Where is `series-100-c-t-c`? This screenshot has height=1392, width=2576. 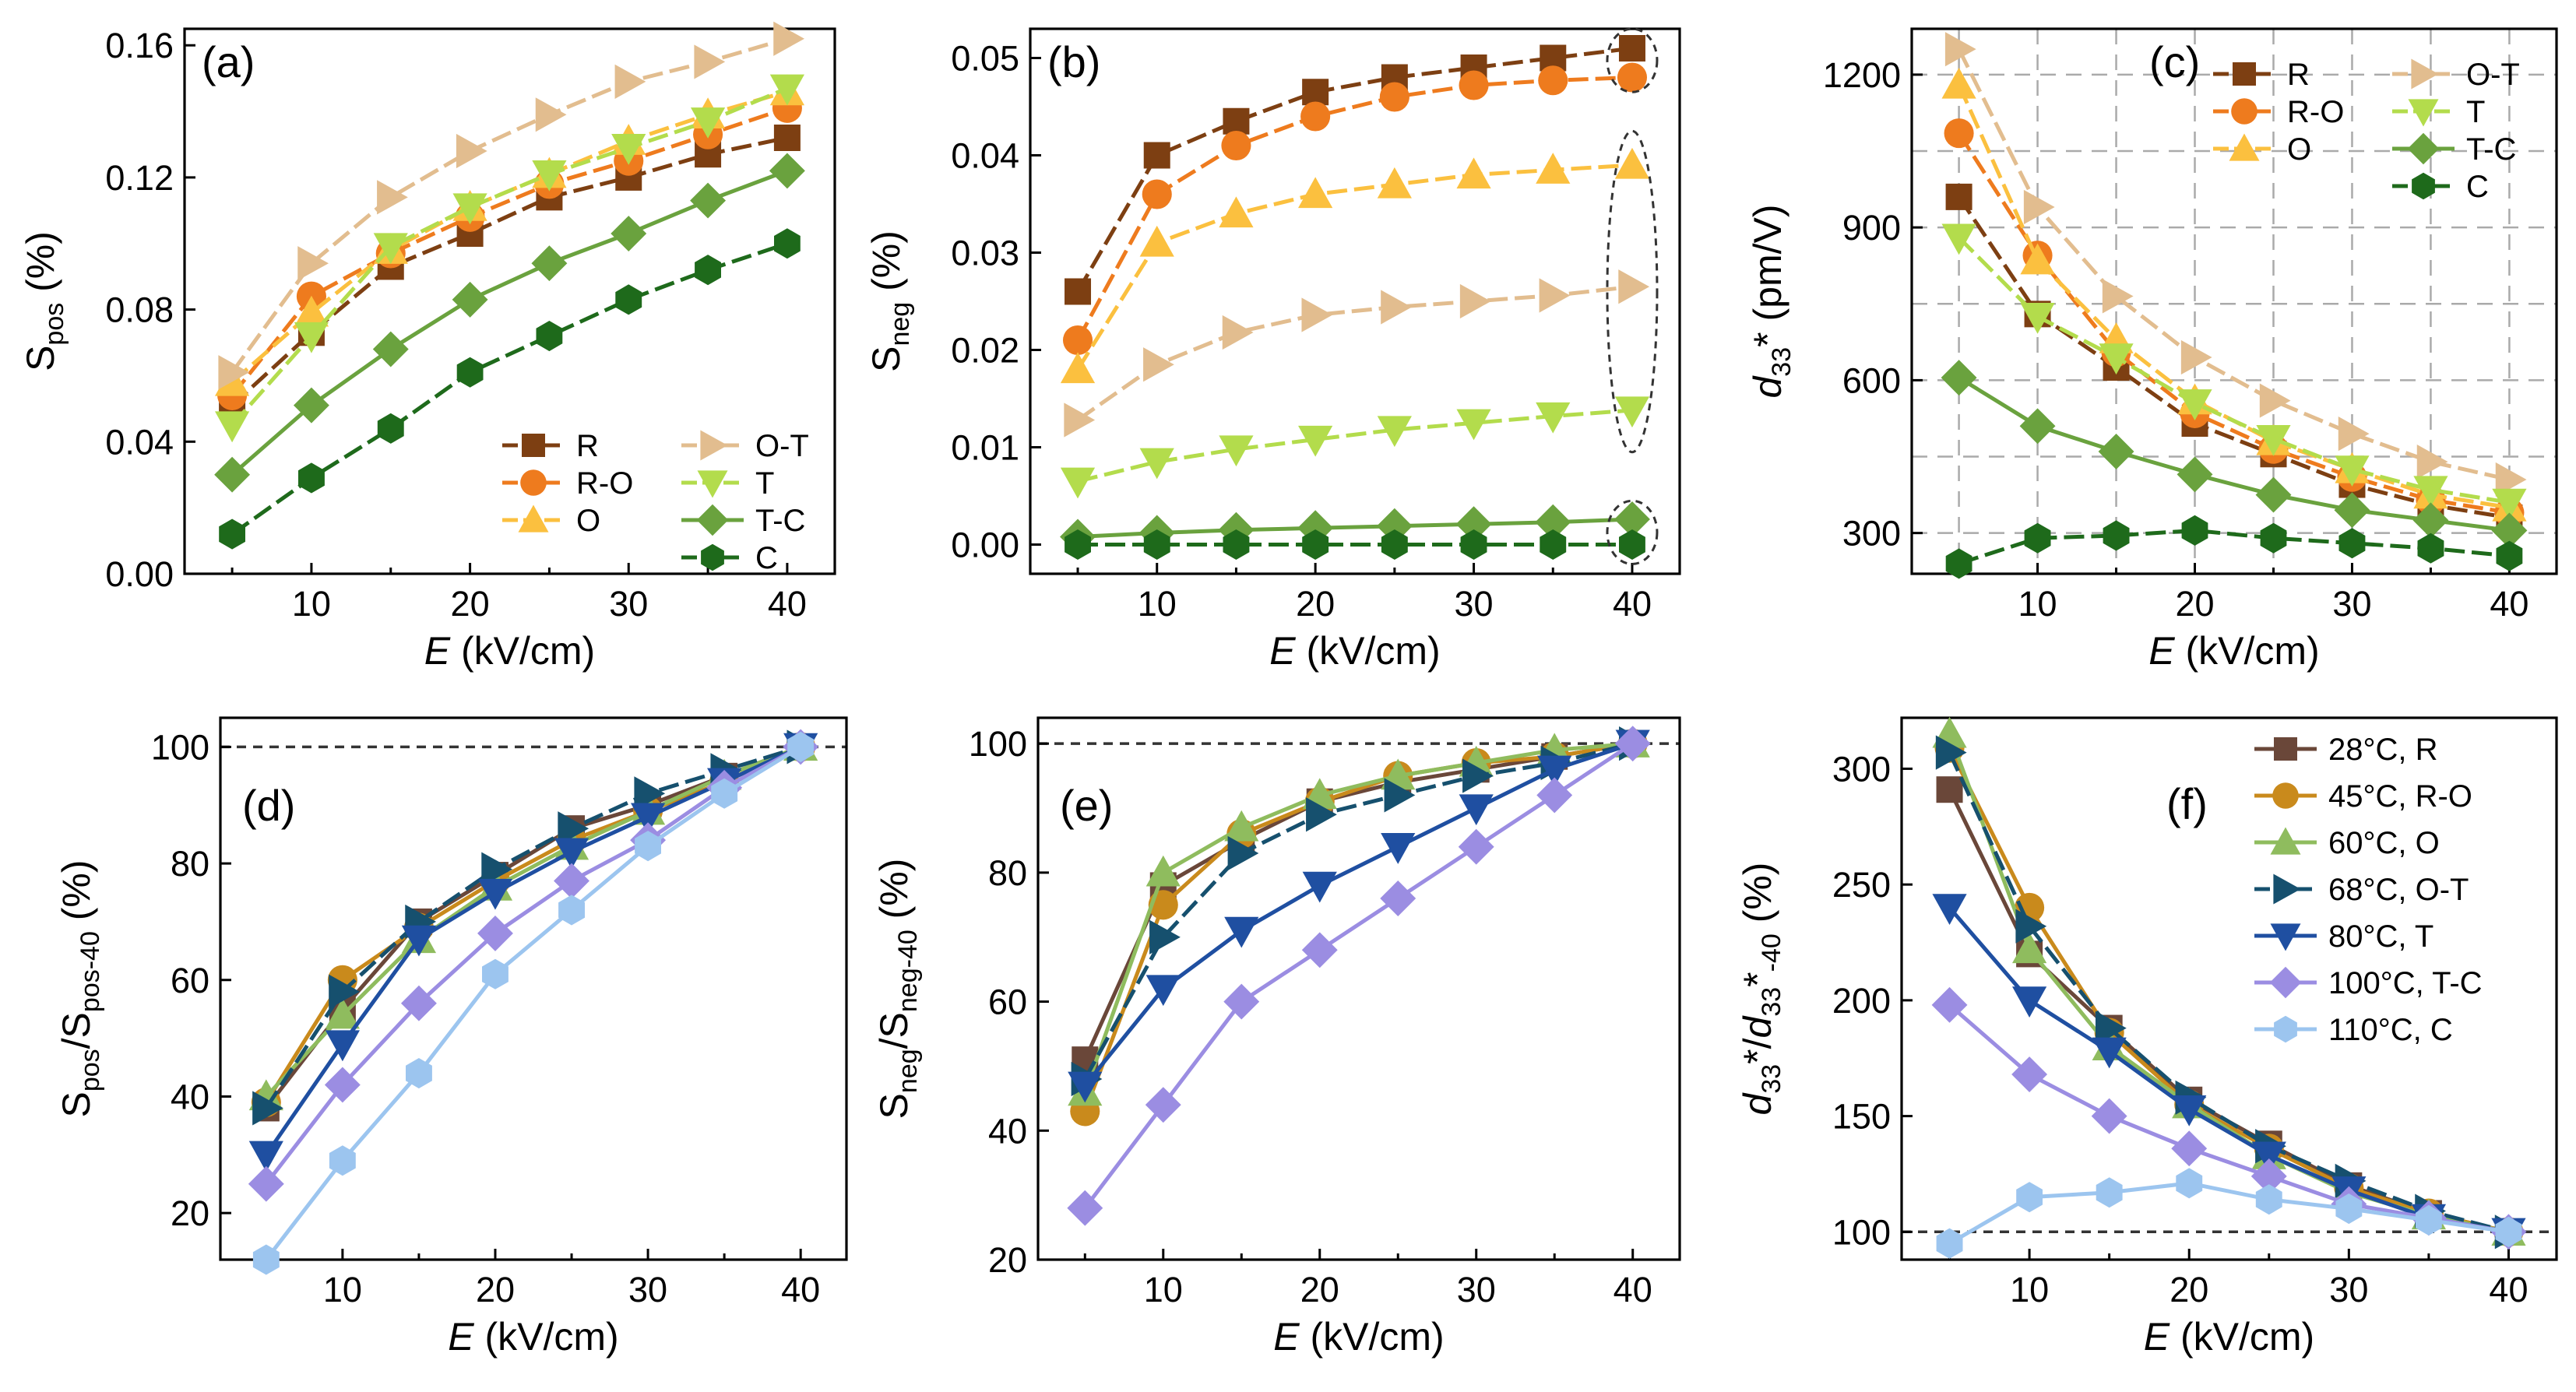 series-100-c-t-c is located at coordinates (1359, 976).